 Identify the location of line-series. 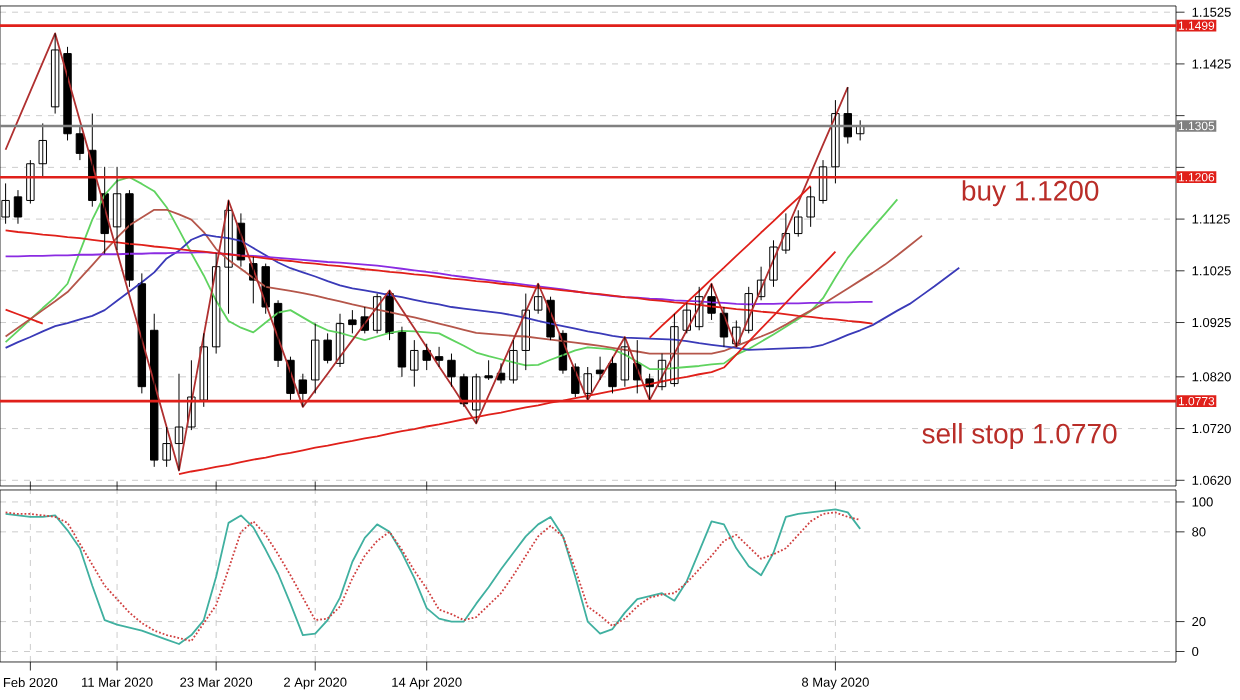
(24, 316).